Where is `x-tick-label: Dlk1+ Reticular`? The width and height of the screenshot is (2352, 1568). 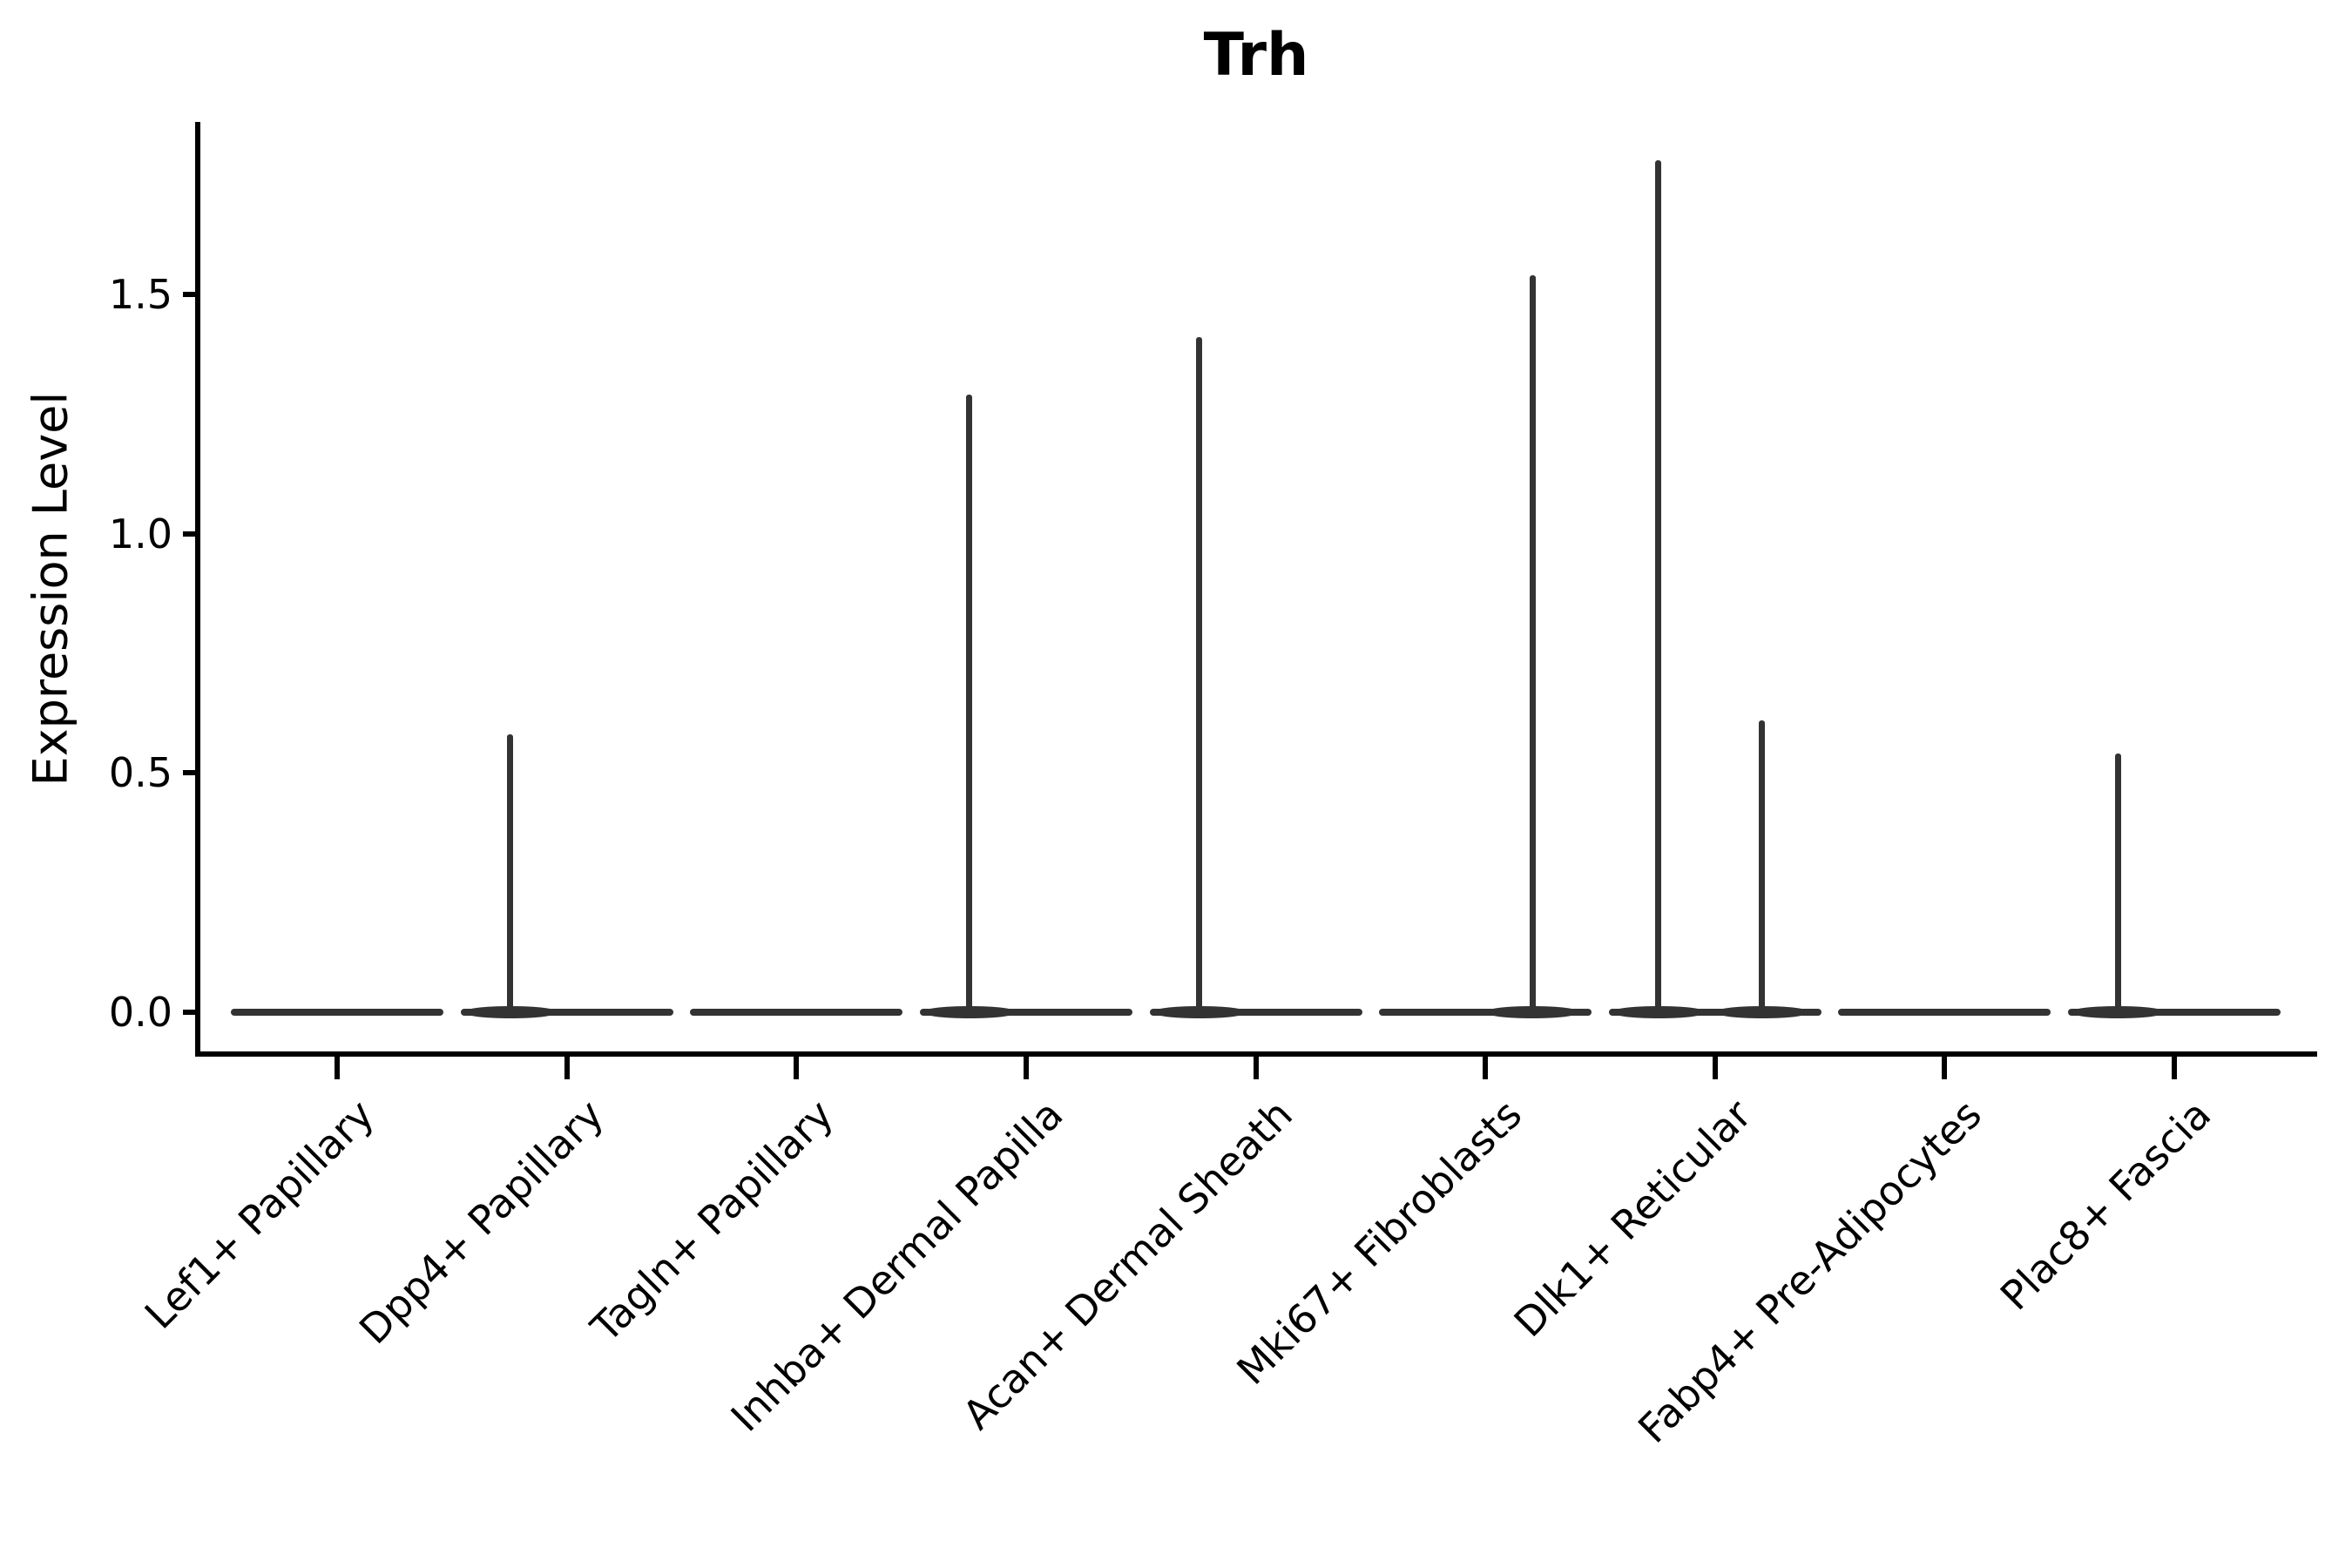
x-tick-label: Dlk1+ Reticular is located at coordinates (1633, 1219).